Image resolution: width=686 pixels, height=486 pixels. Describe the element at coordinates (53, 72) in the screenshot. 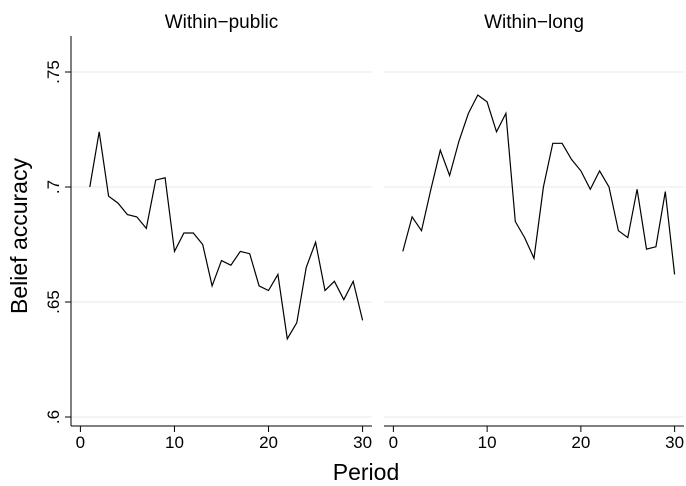

I see `y-tick-label: .75` at that location.